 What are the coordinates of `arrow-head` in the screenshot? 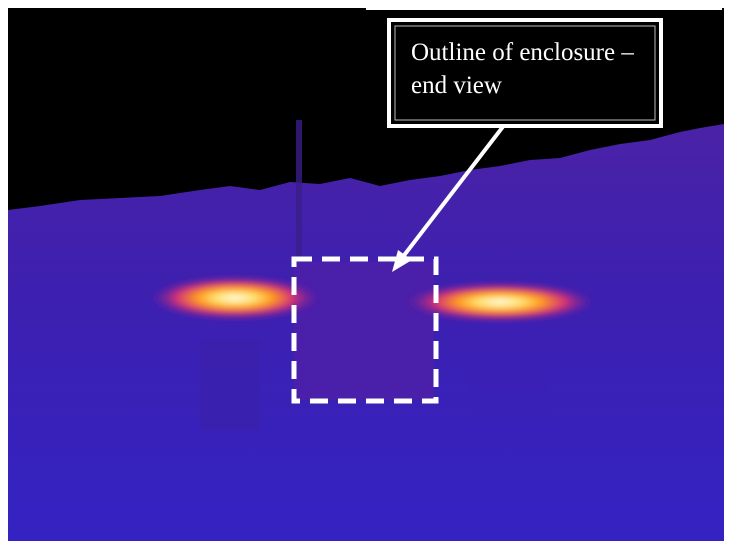 It's located at (402, 261).